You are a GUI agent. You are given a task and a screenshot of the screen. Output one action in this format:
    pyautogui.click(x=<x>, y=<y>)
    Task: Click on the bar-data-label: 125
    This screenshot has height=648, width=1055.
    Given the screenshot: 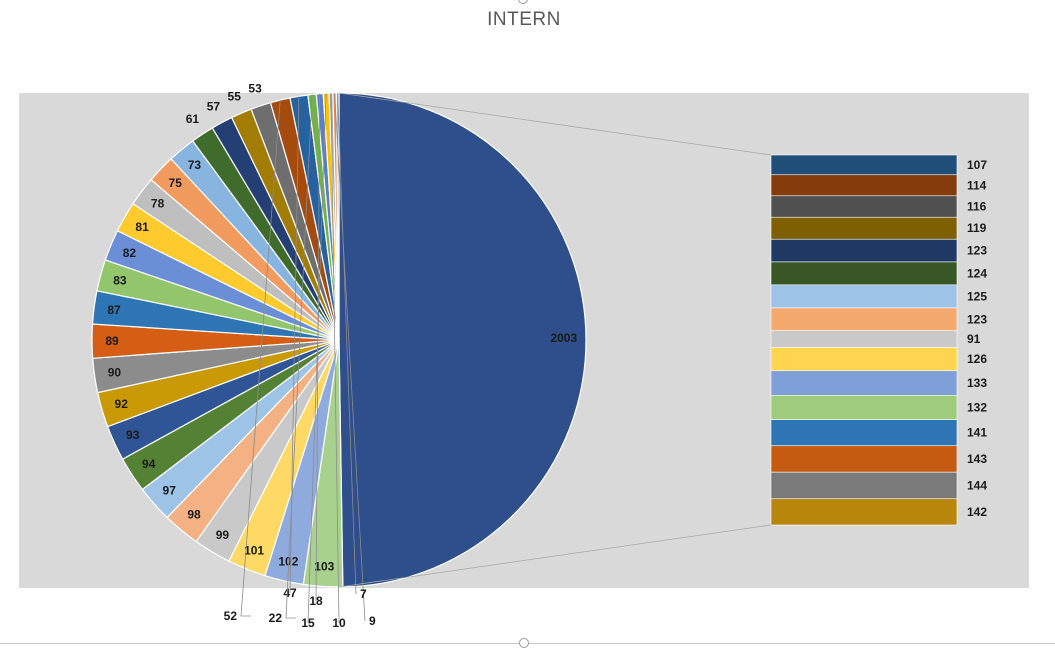 What is the action you would take?
    pyautogui.click(x=977, y=296)
    